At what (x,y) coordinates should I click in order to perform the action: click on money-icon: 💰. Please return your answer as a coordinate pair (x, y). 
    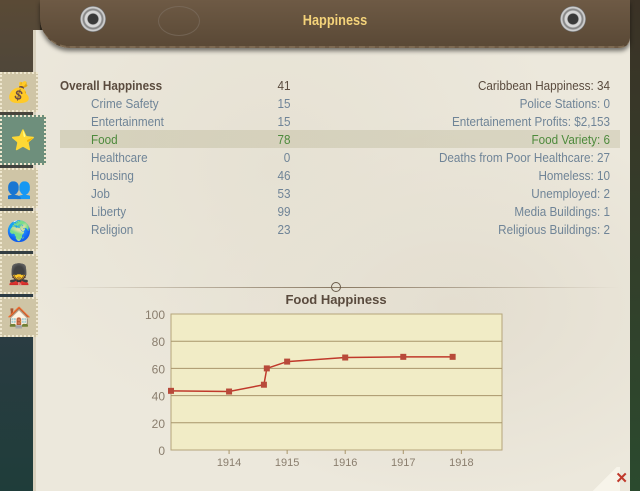
    Looking at the image, I should click on (19, 92).